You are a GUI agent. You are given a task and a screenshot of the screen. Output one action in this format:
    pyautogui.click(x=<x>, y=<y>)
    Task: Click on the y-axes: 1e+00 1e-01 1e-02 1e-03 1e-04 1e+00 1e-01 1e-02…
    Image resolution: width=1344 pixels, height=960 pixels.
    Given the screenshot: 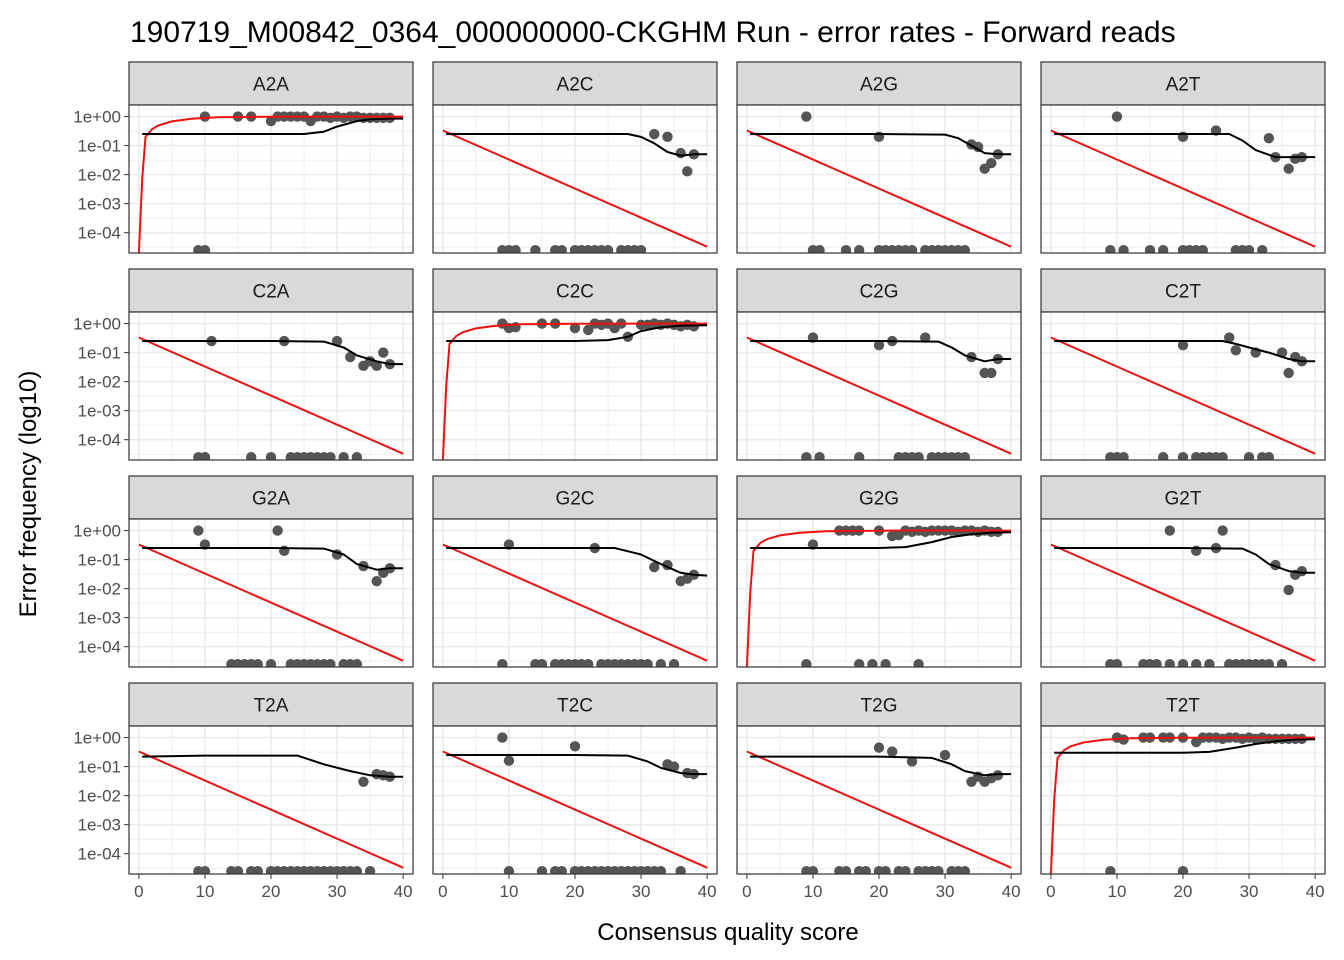 What is the action you would take?
    pyautogui.click(x=101, y=486)
    